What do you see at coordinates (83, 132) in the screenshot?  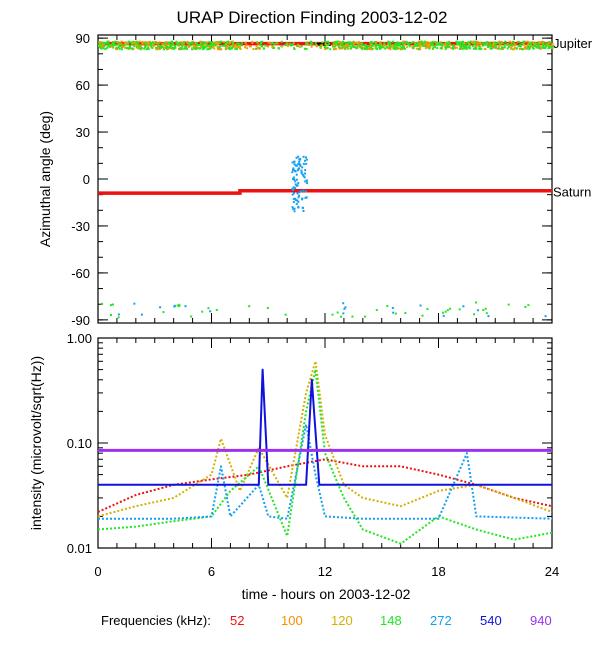 I see `y-tick-label: 30` at bounding box center [83, 132].